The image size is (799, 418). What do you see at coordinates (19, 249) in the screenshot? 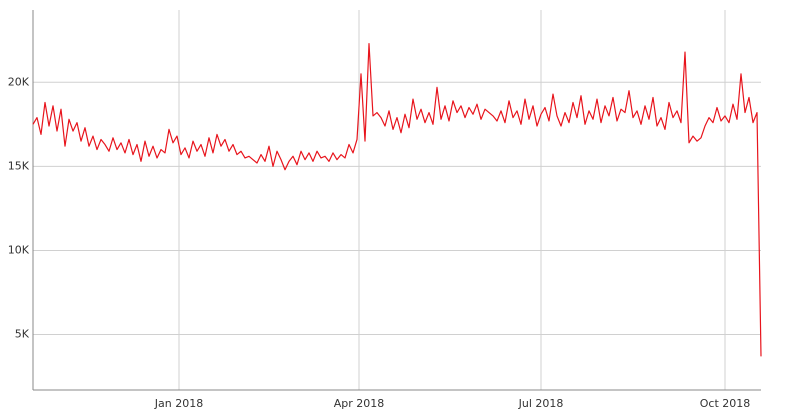
I see `y-tick-label: 10K` at bounding box center [19, 249].